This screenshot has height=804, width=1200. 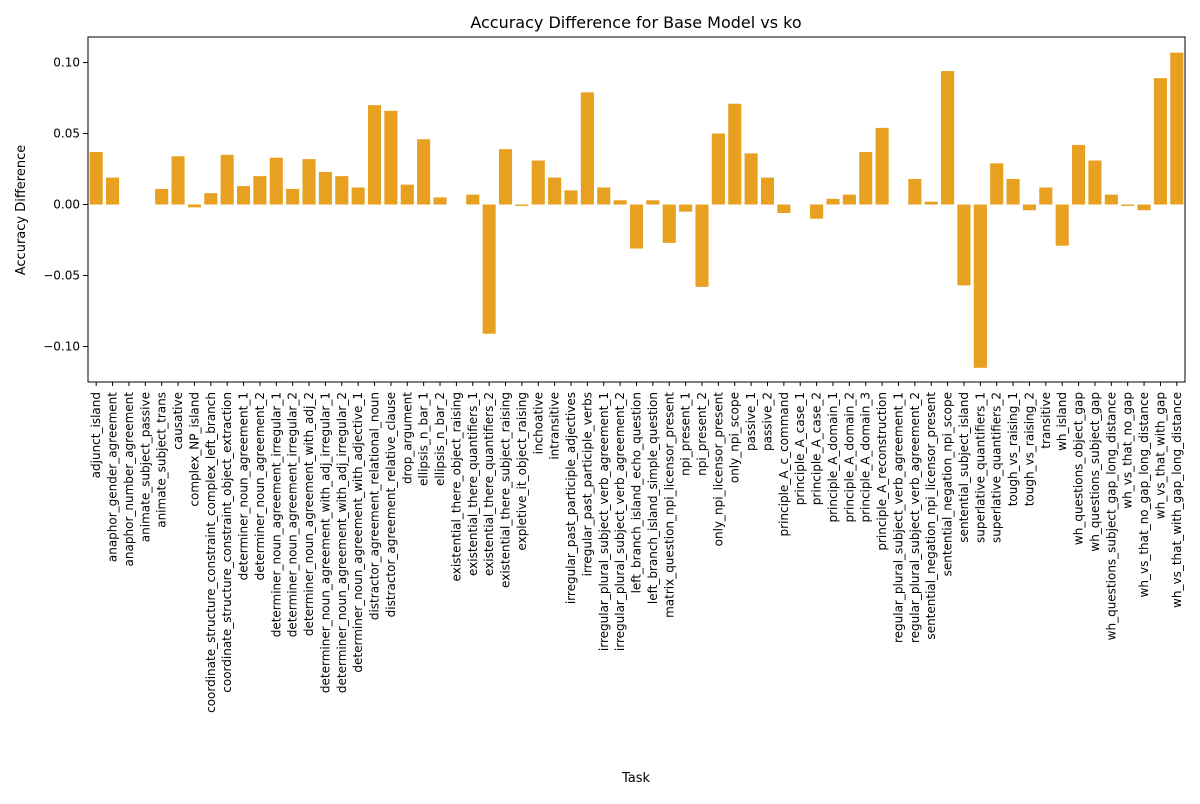 What do you see at coordinates (1177, 128) in the screenshot?
I see `bar-wh_vs_that_with_gap_long_distance` at bounding box center [1177, 128].